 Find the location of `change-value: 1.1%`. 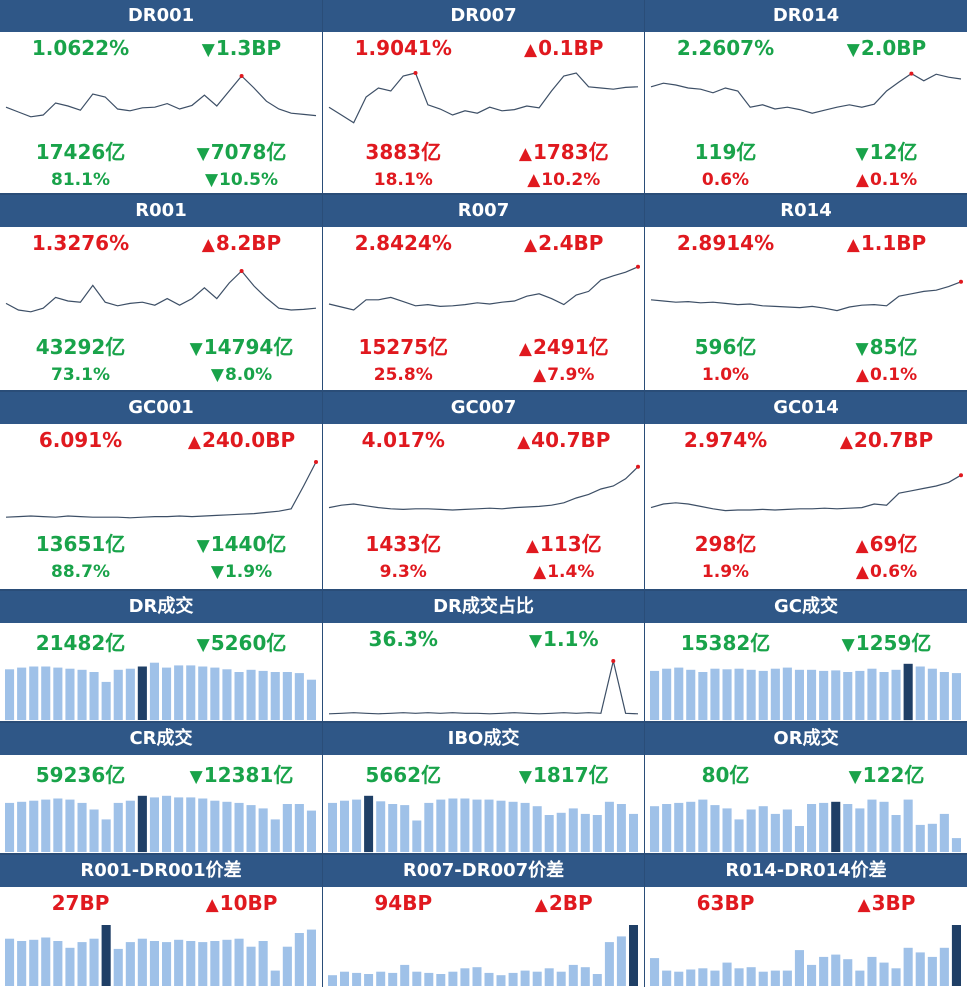

change-value: 1.1% is located at coordinates (571, 639).